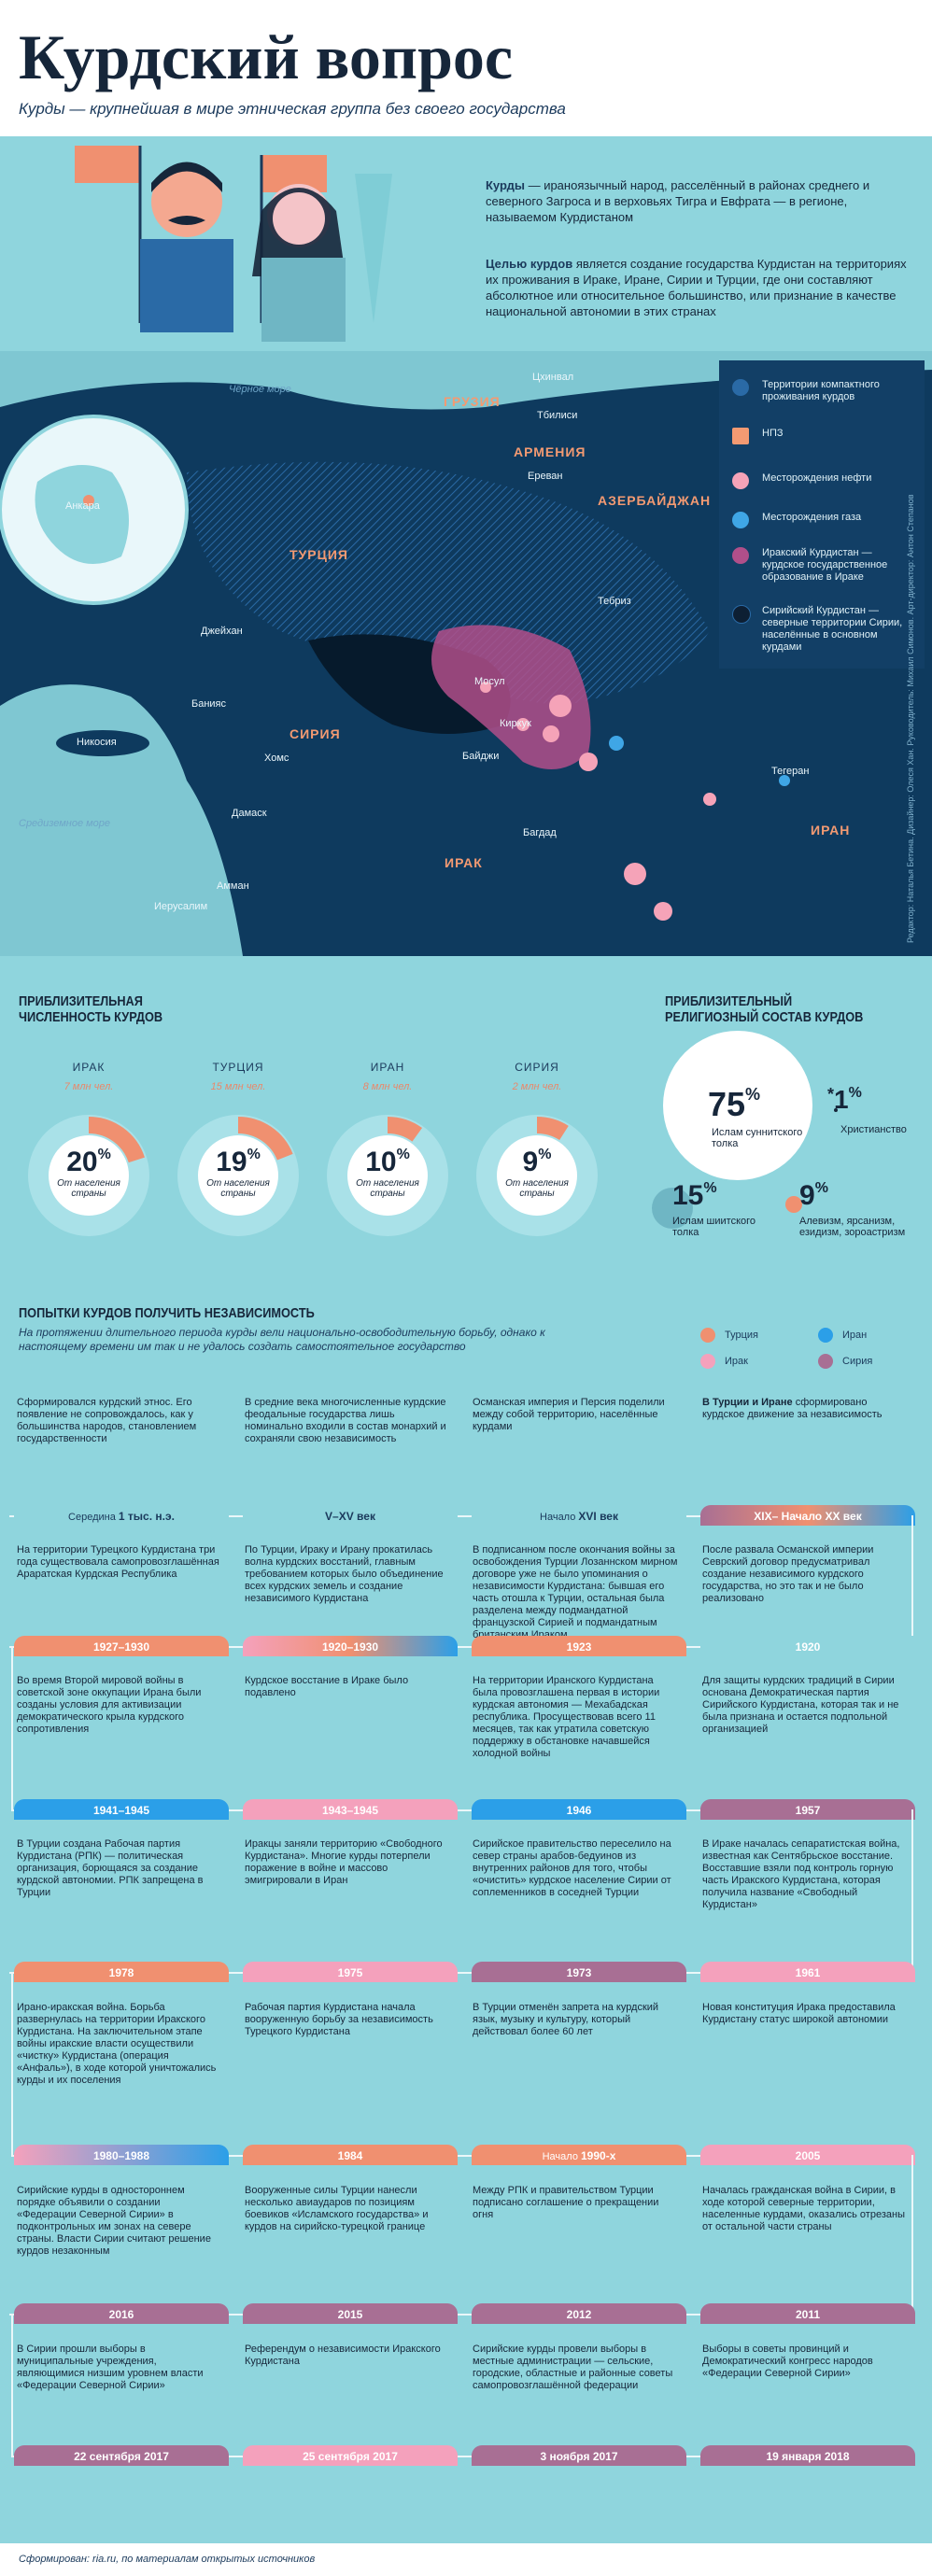  What do you see at coordinates (694, 1195) in the screenshot?
I see `religion-shia-pct: 15%` at bounding box center [694, 1195].